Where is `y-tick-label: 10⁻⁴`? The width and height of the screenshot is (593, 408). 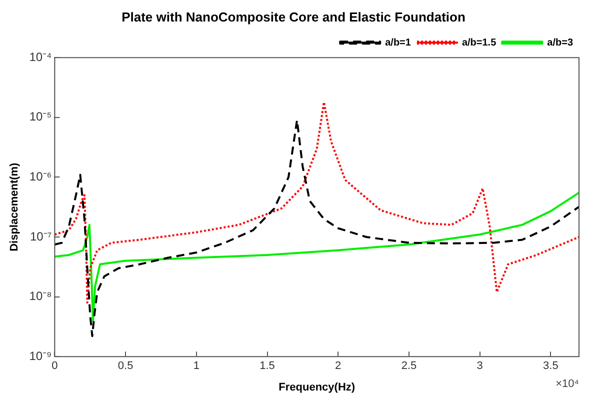 y-tick-label: 10⁻⁴ is located at coordinates (40, 57).